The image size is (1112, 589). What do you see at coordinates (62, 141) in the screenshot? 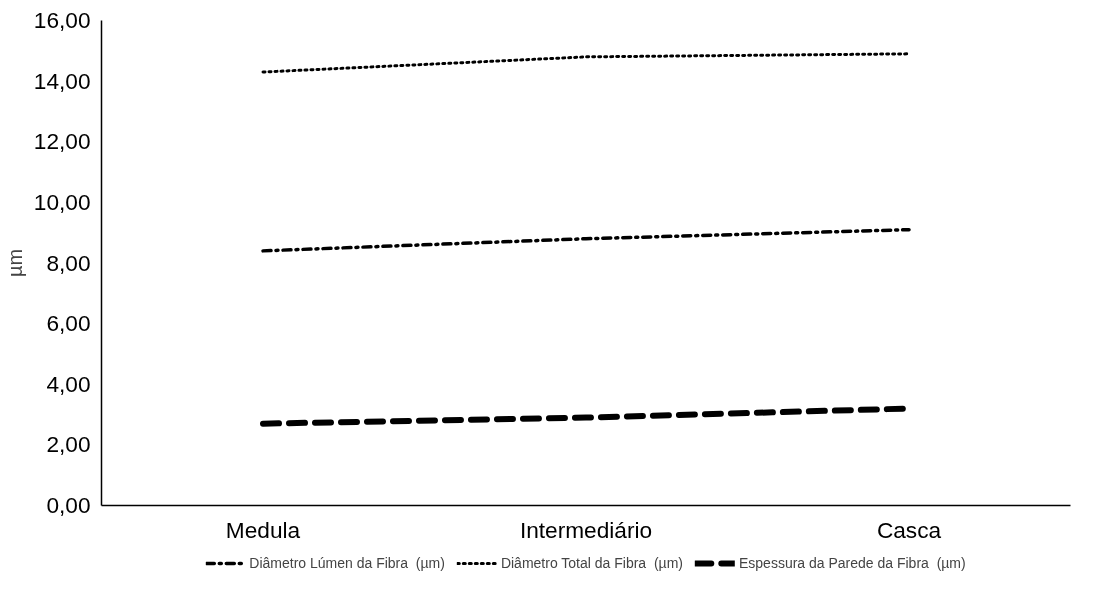
I see `y-tick-label: 12,00` at bounding box center [62, 141].